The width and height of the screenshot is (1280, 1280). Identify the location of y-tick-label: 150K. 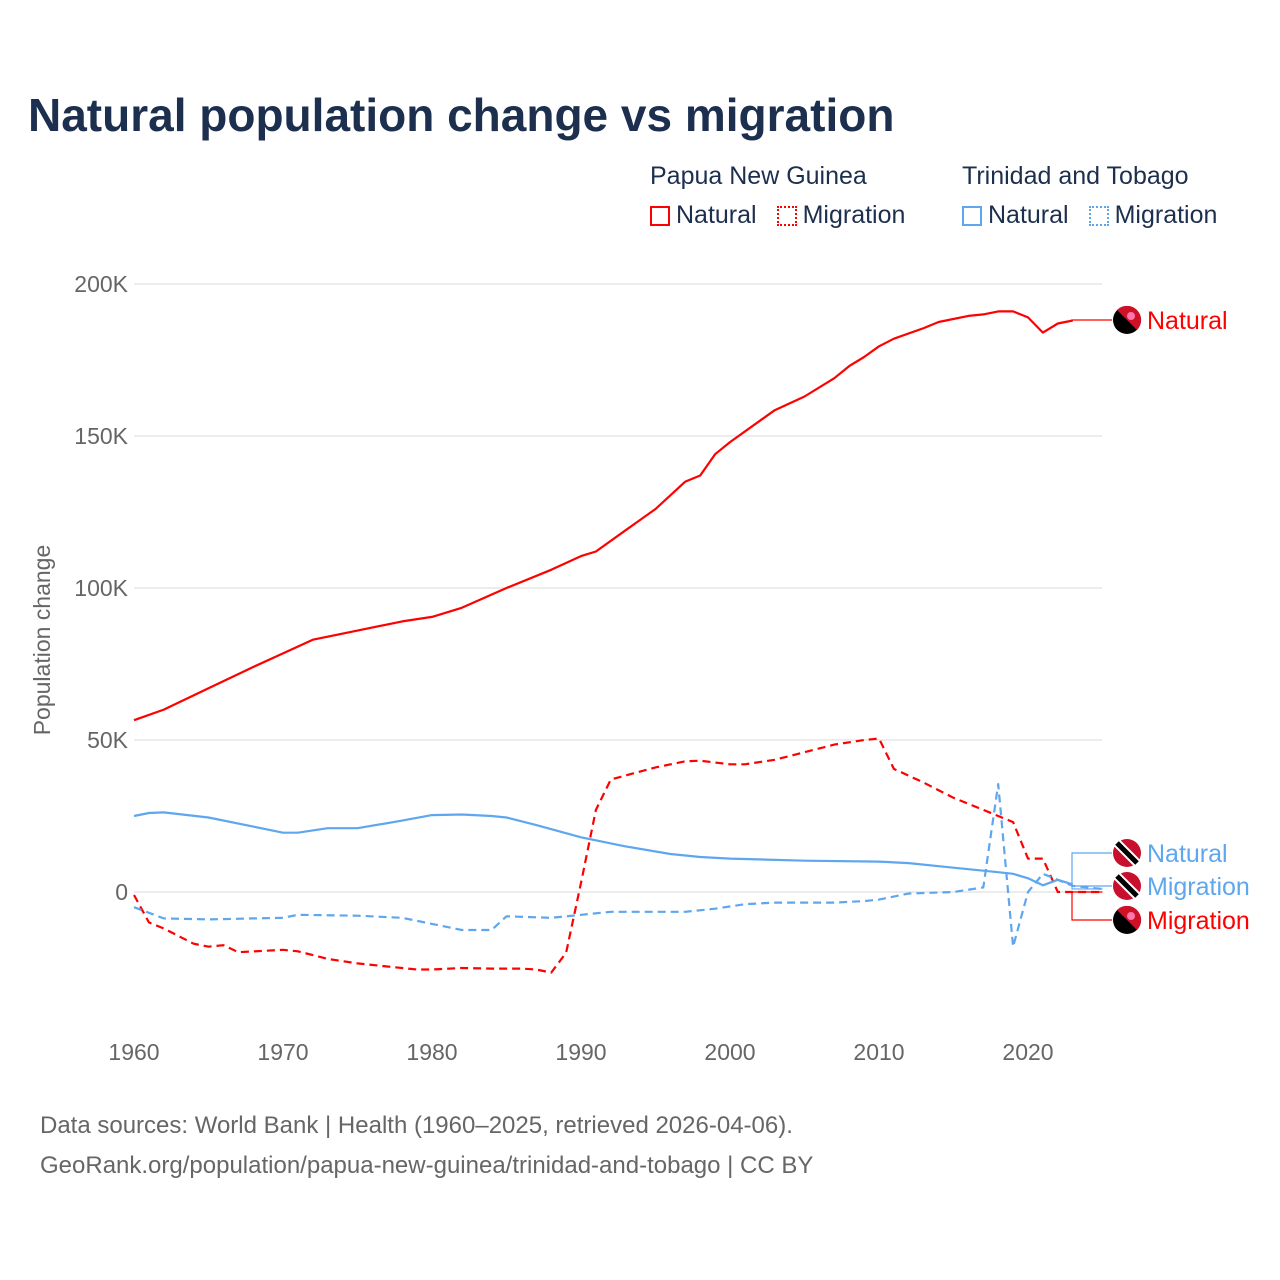
(101, 436).